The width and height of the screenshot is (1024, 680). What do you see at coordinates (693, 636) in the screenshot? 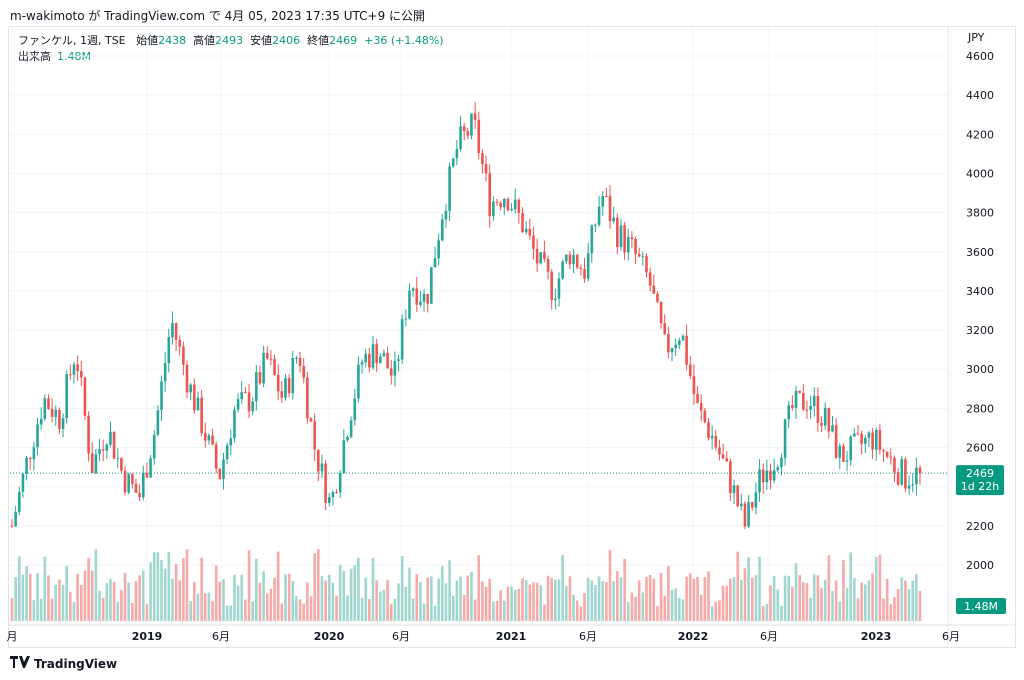
I see `x-tick-label: 2022` at bounding box center [693, 636].